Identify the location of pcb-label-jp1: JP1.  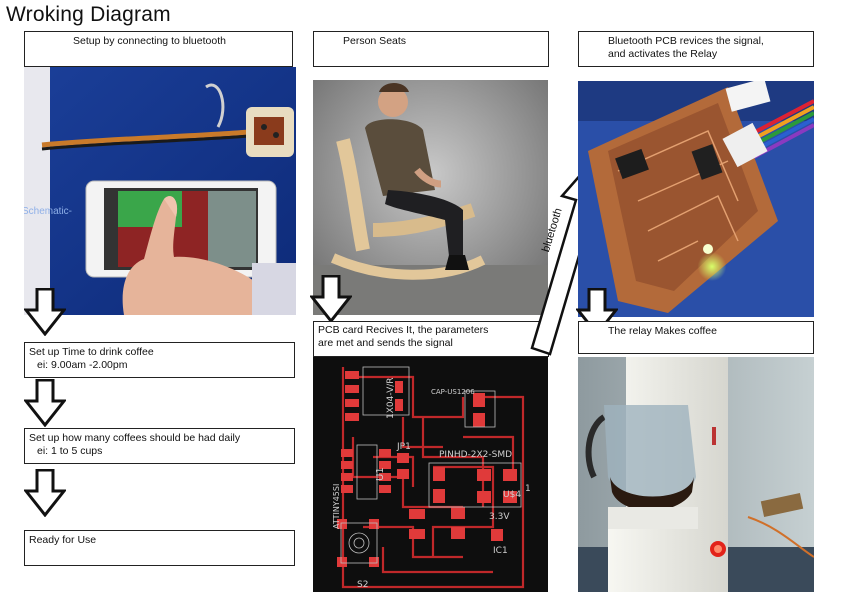
(403, 447).